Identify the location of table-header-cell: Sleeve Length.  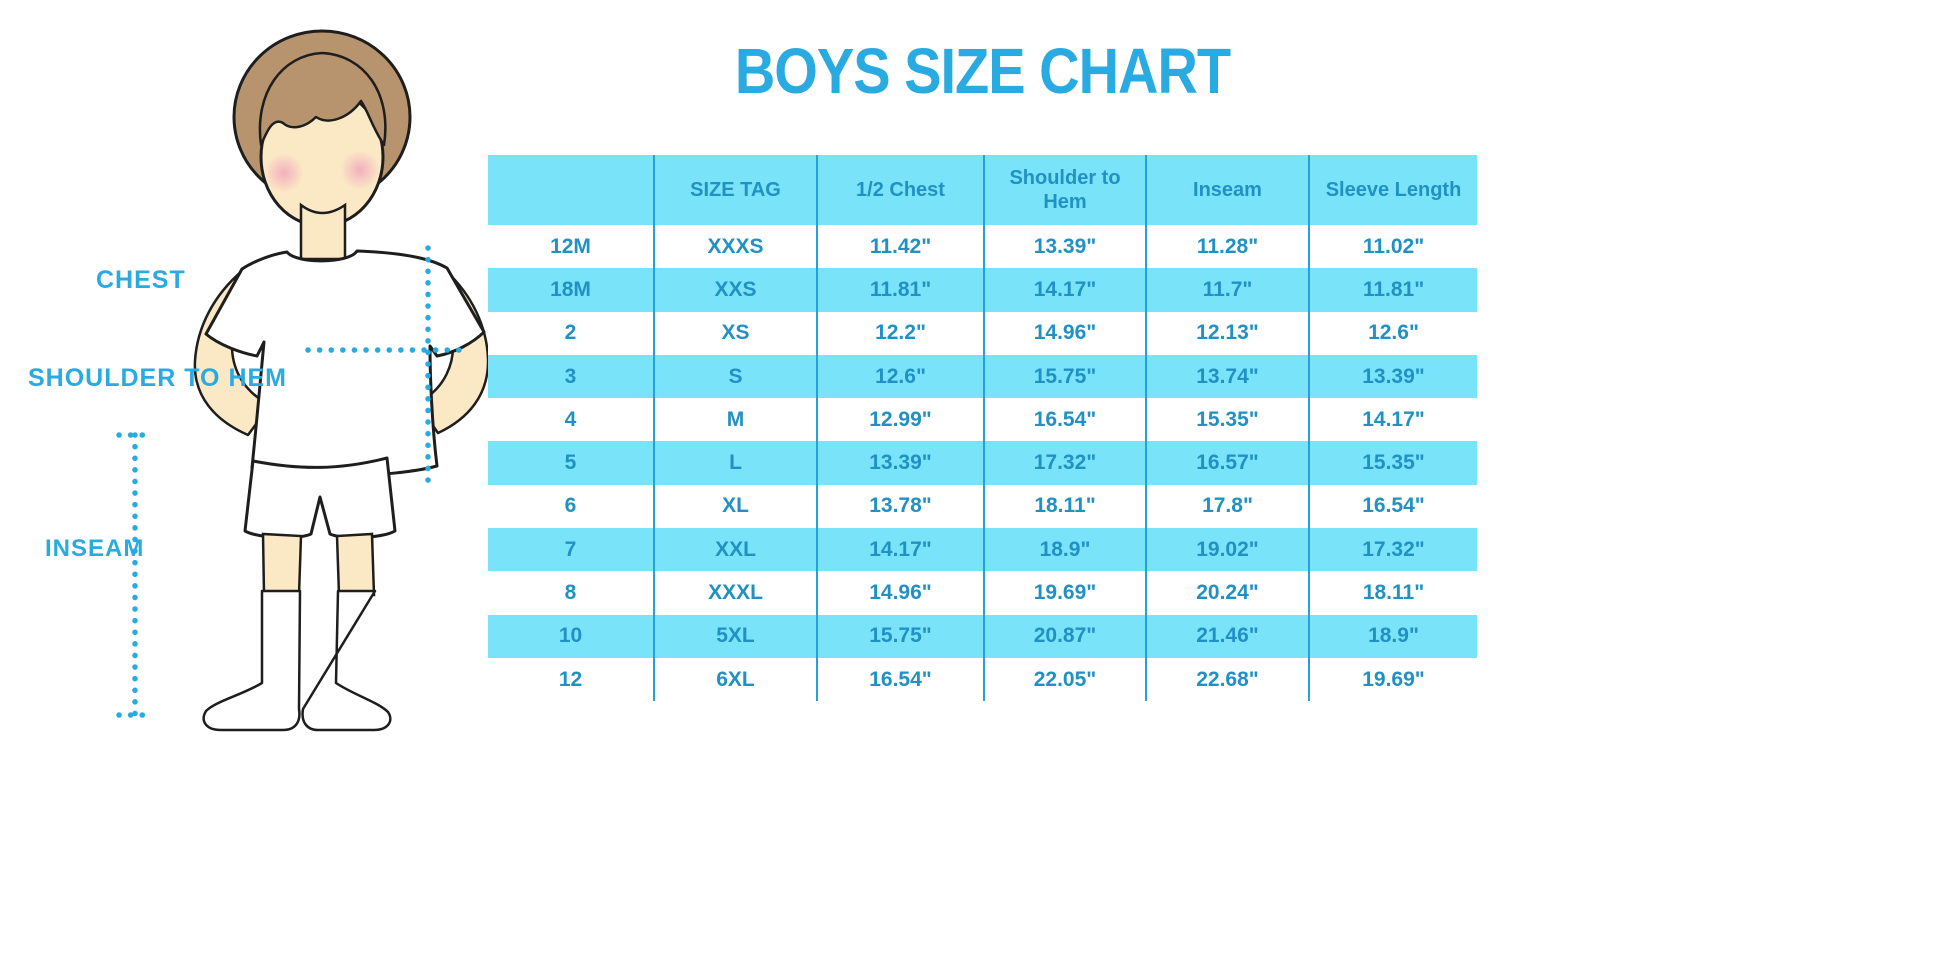
(1393, 190).